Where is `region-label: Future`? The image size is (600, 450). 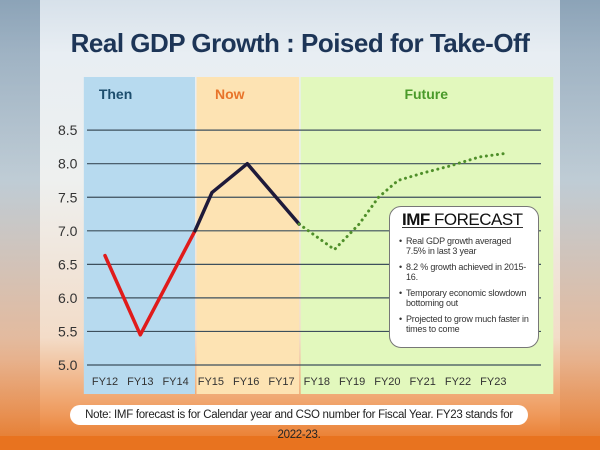
region-label: Future is located at coordinates (426, 94).